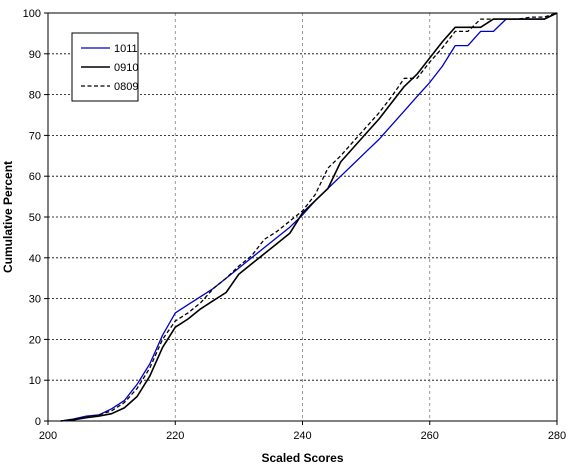 This screenshot has height=466, width=571. I want to click on y-axis-title: Cumulative Percent, so click(8, 217).